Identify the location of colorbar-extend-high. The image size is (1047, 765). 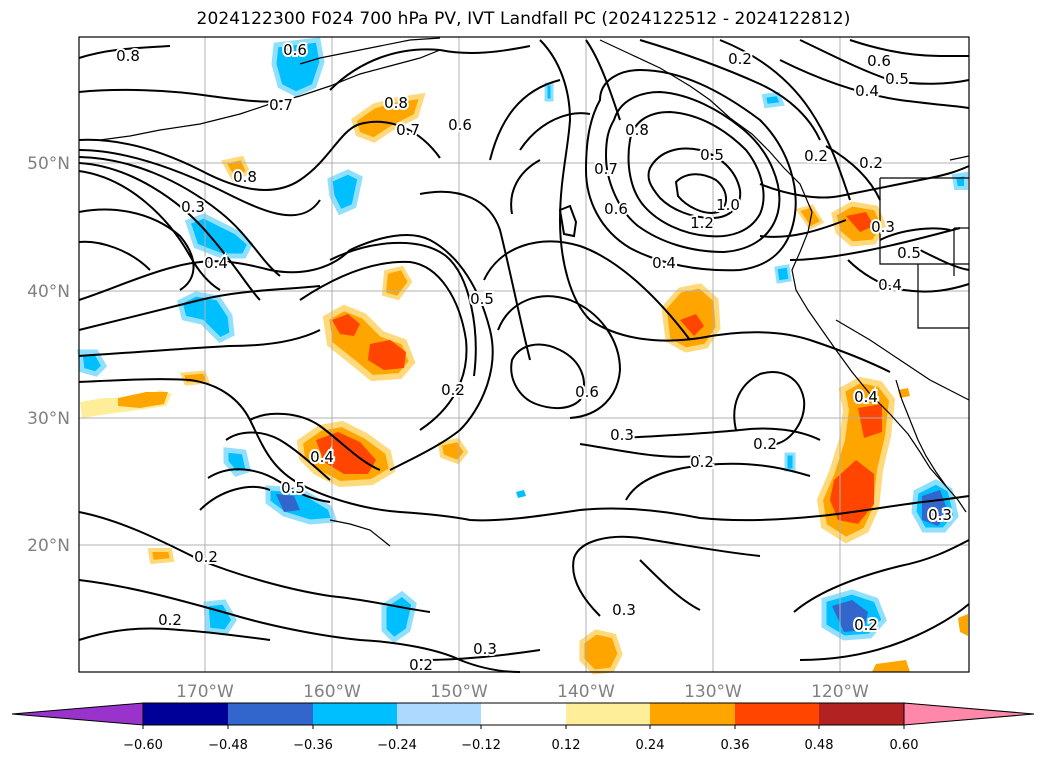
(969, 714).